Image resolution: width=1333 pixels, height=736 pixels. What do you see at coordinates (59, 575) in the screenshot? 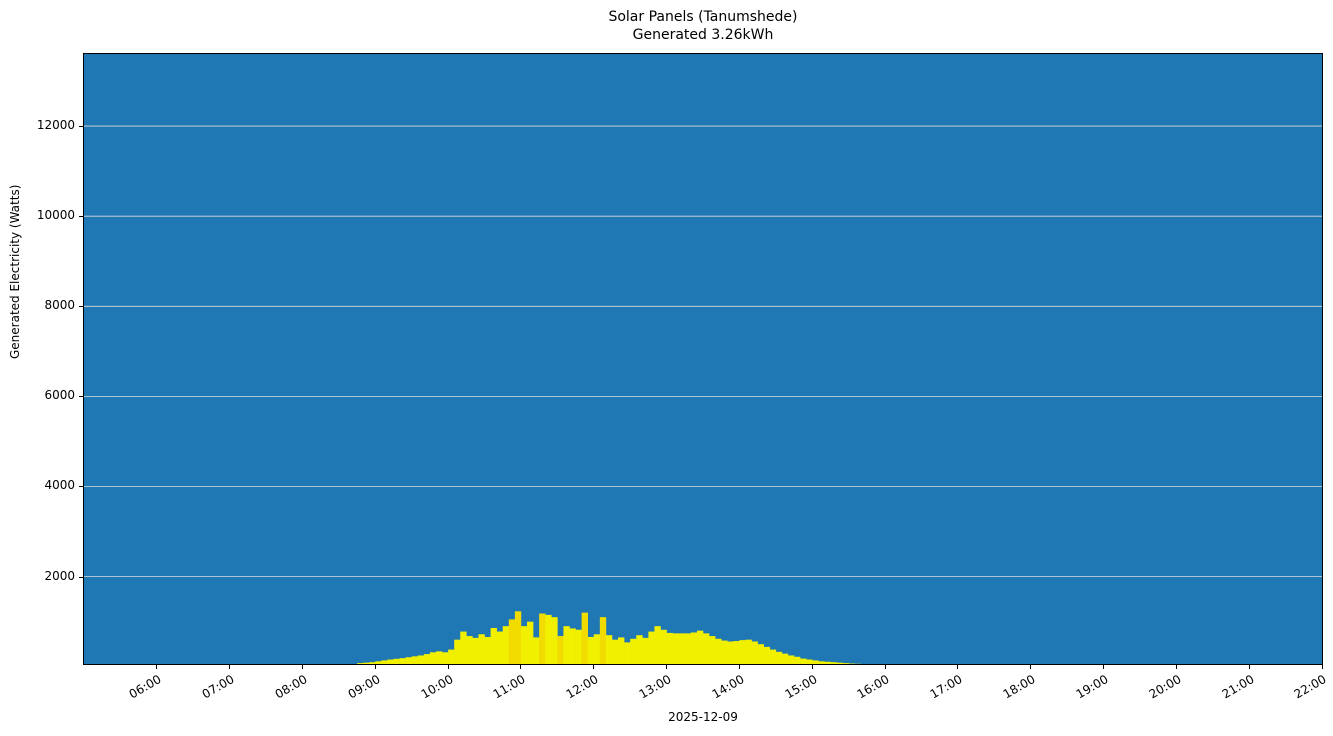
I see `y-tick-label: 2000` at bounding box center [59, 575].